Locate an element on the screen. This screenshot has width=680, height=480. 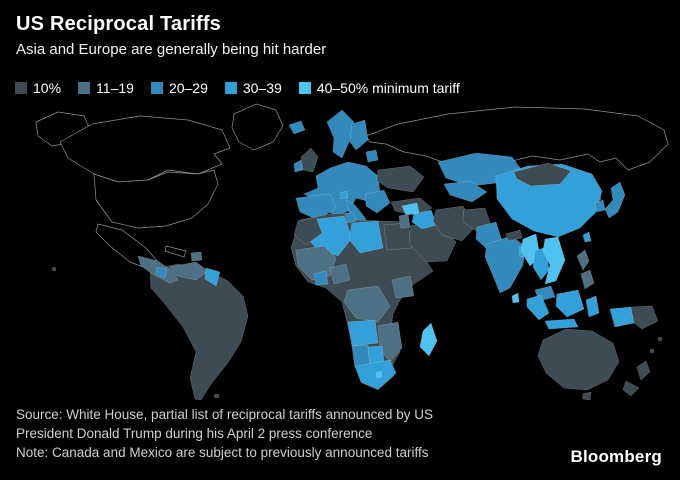
map-region-south-america is located at coordinates (199, 332).